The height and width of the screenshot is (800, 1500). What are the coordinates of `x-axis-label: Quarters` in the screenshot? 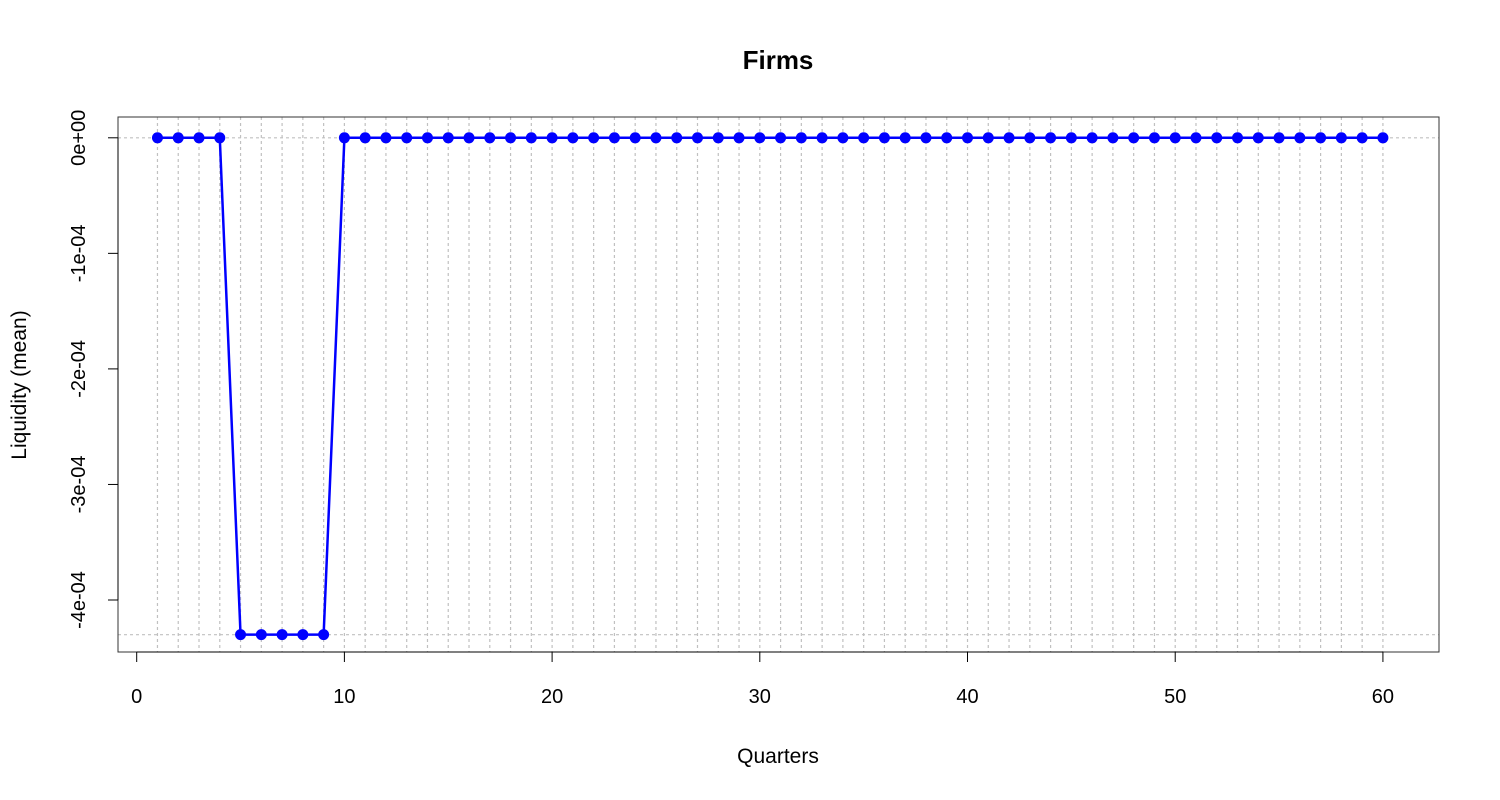 It's located at (778, 756).